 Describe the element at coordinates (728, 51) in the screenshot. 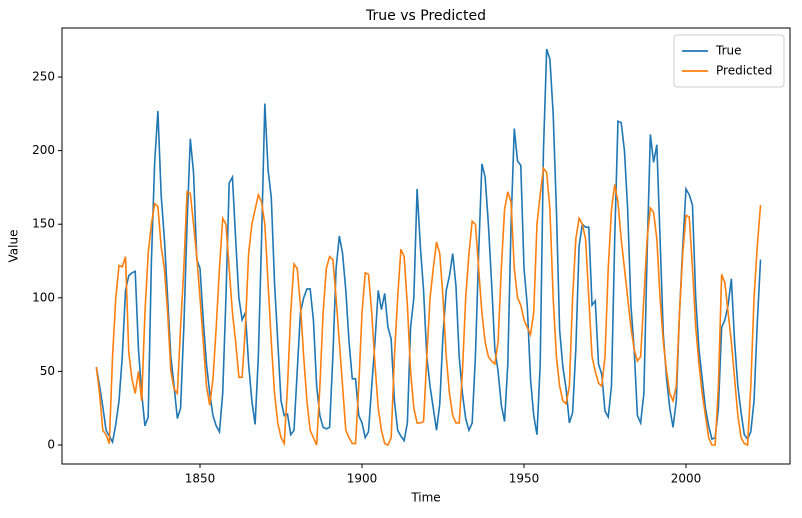

I see `legend-label: True` at that location.